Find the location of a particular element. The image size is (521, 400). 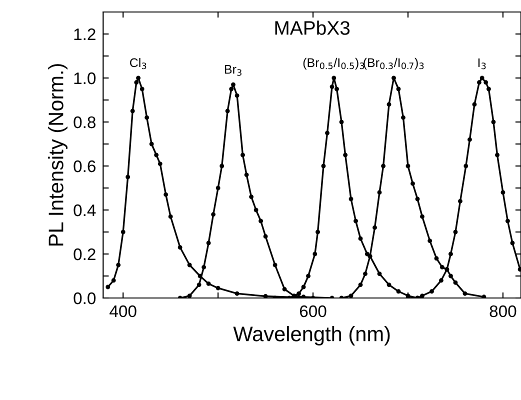

annotation: Br$_{3}$ is located at coordinates (233, 70).